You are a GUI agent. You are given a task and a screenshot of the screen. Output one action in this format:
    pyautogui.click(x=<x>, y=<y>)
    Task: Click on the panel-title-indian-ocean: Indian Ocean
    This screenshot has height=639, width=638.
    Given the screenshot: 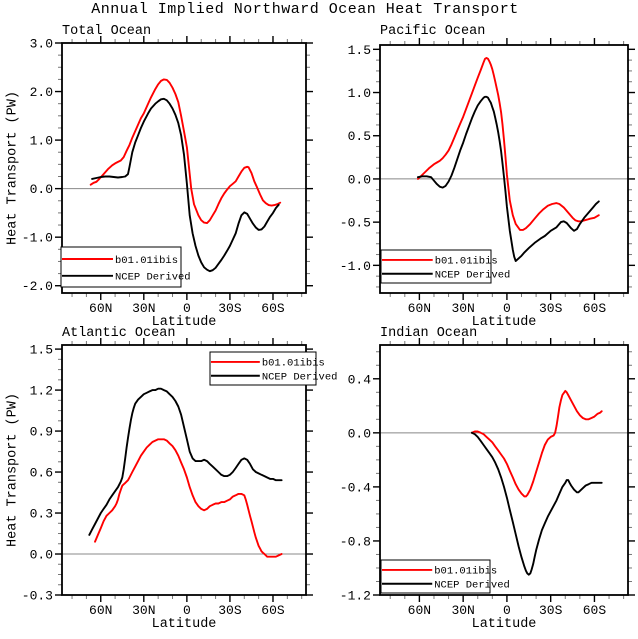 What is the action you would take?
    pyautogui.click(x=429, y=333)
    